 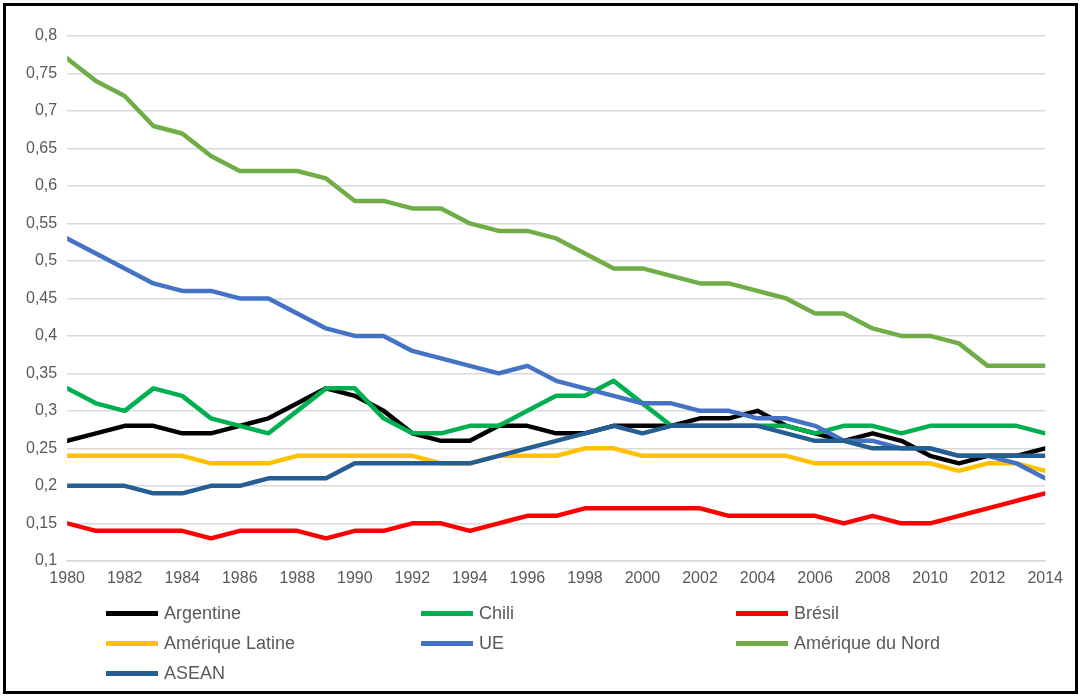 I want to click on y-tick-label: 0,55, so click(x=42, y=222).